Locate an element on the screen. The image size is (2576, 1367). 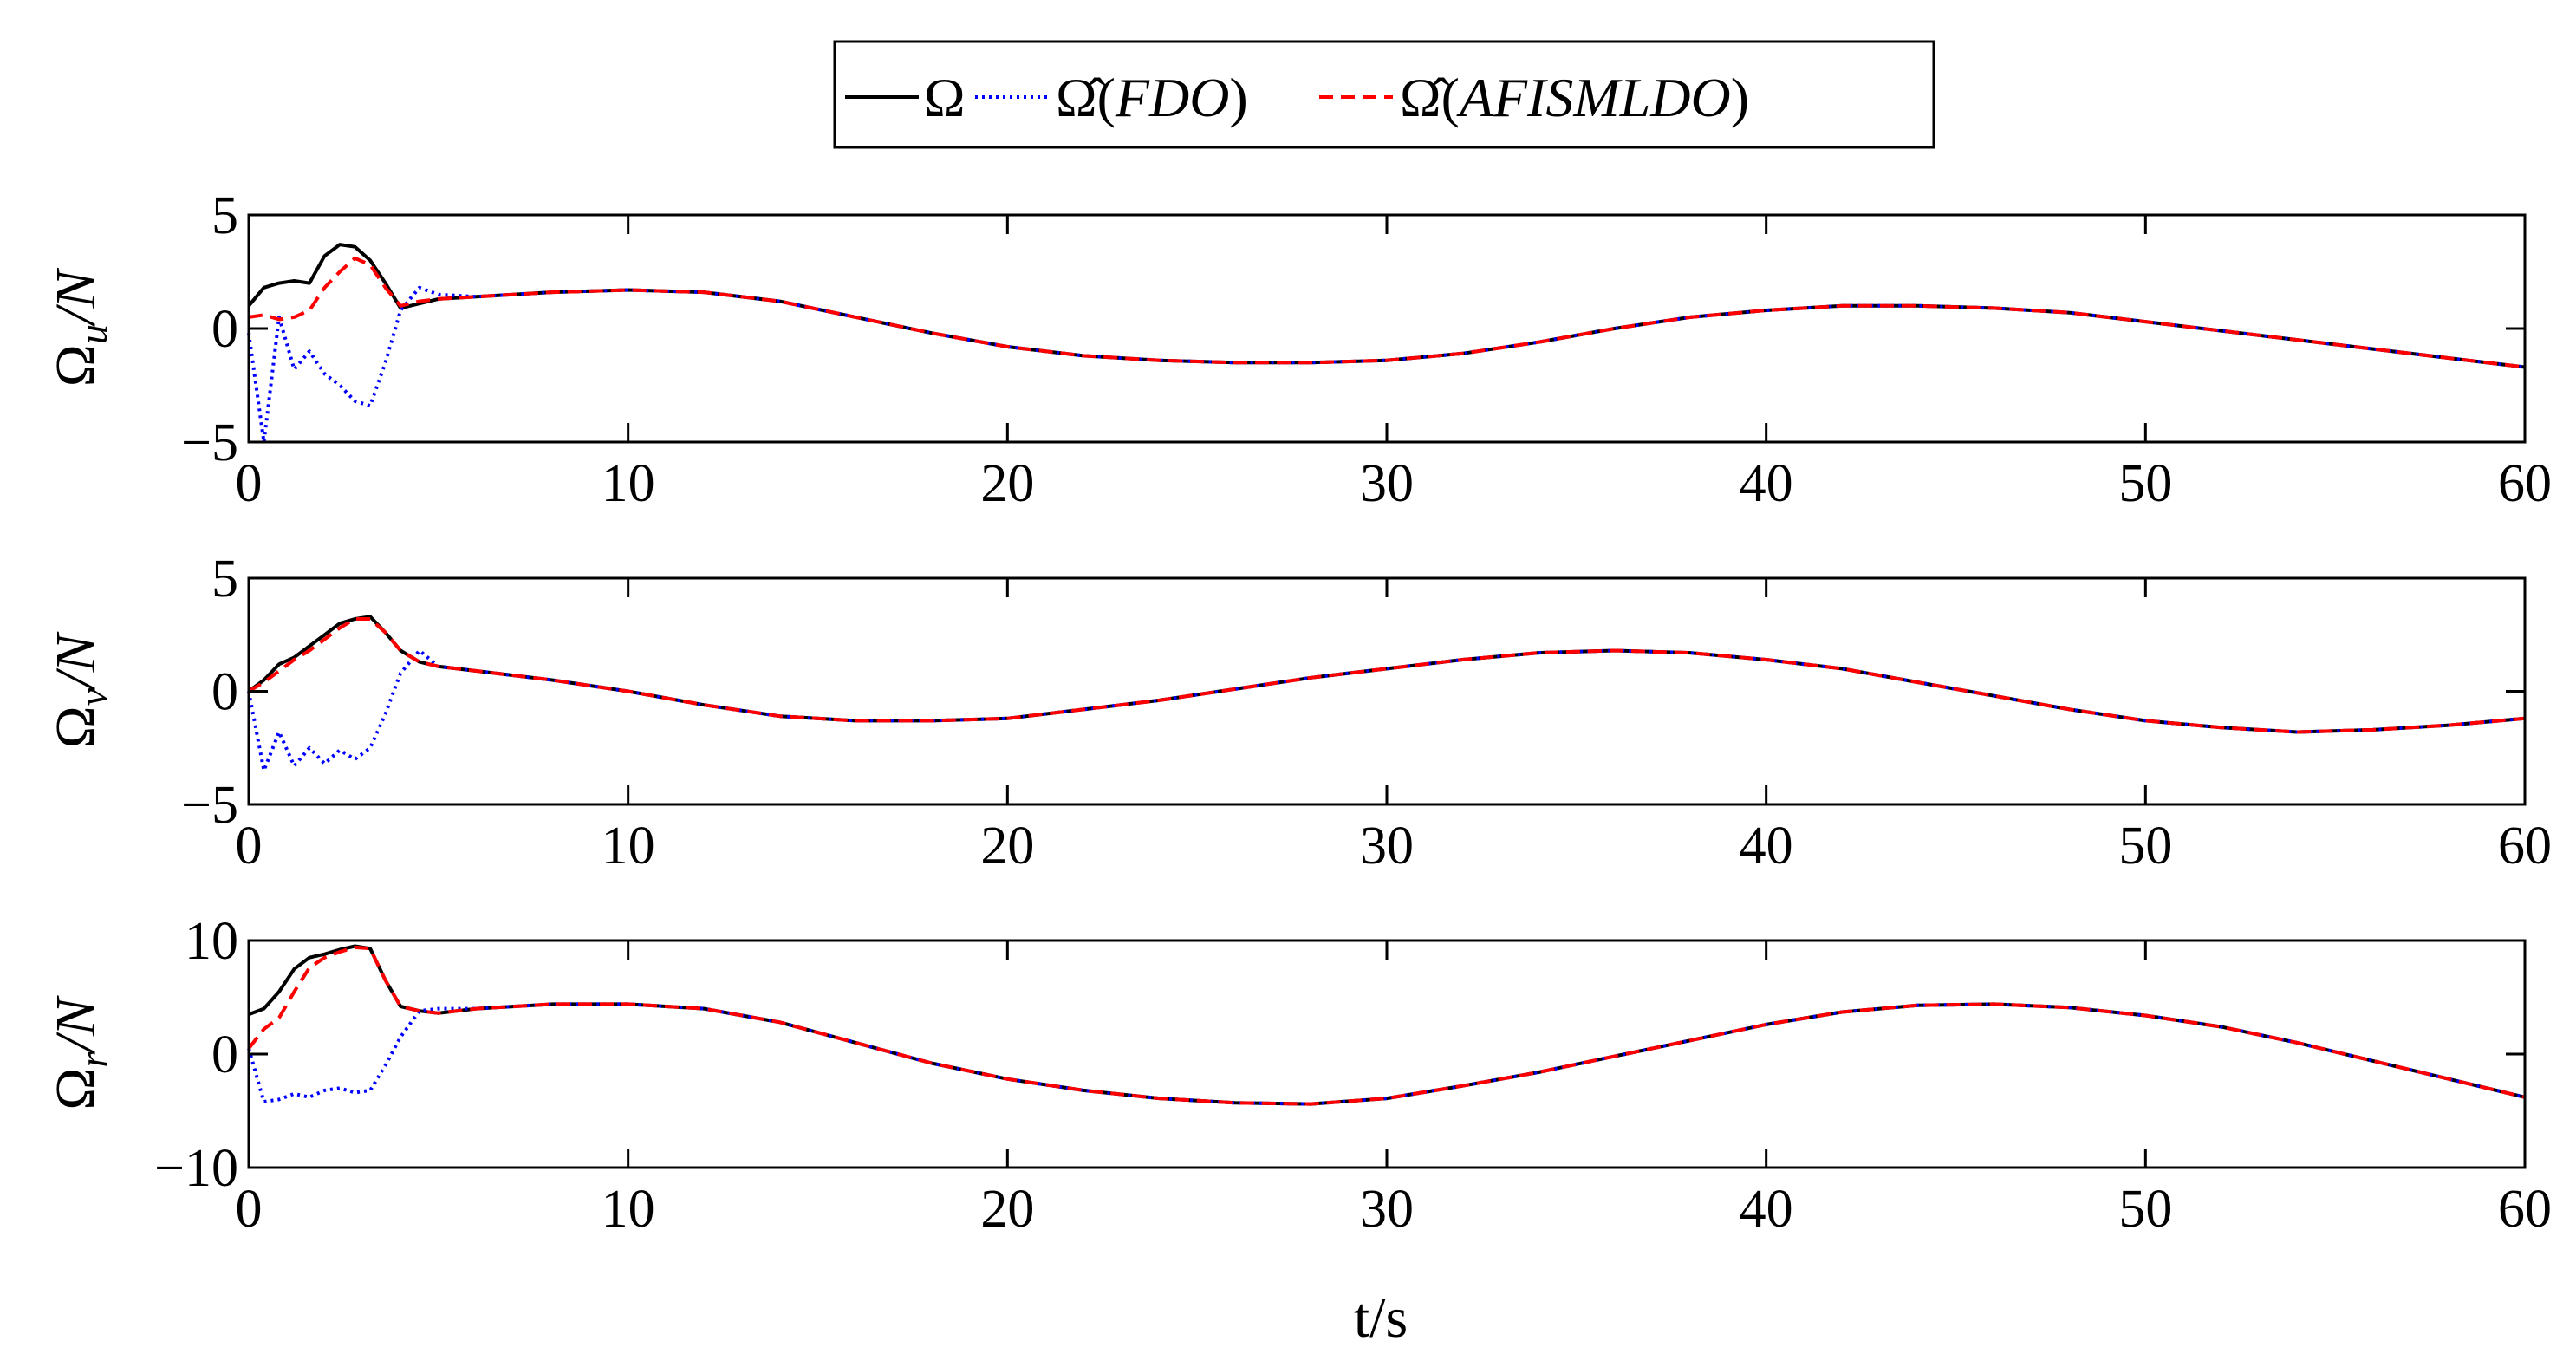
legend-label-fdo: Ω̂(FDO) is located at coordinates (1152, 97).